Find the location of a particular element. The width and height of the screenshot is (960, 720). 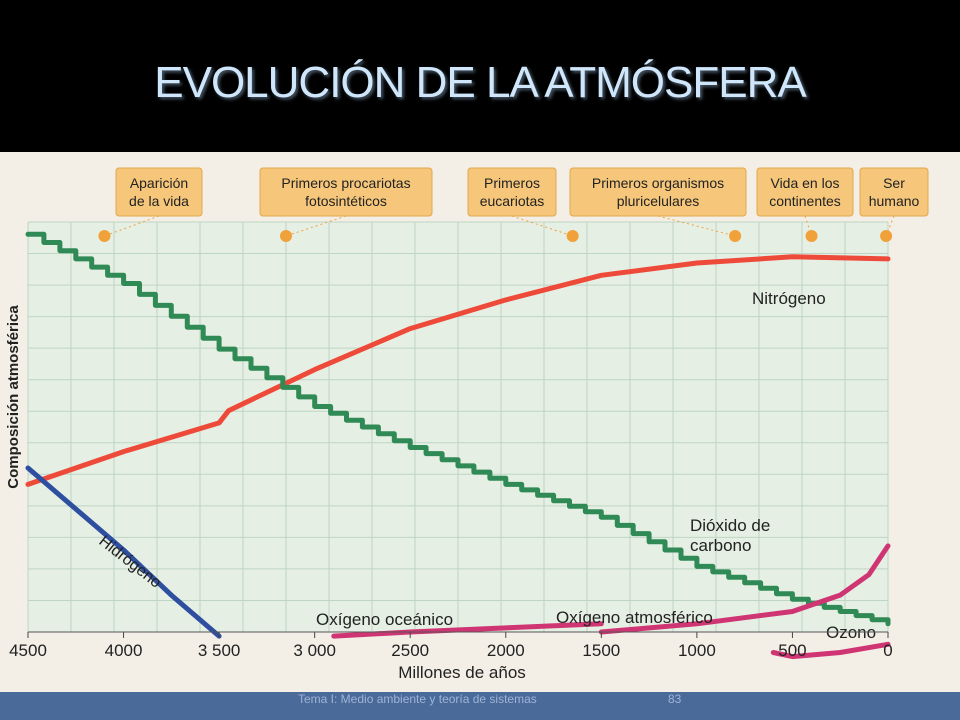

y-axis-label: Composición atmosférica is located at coordinates (13, 397).